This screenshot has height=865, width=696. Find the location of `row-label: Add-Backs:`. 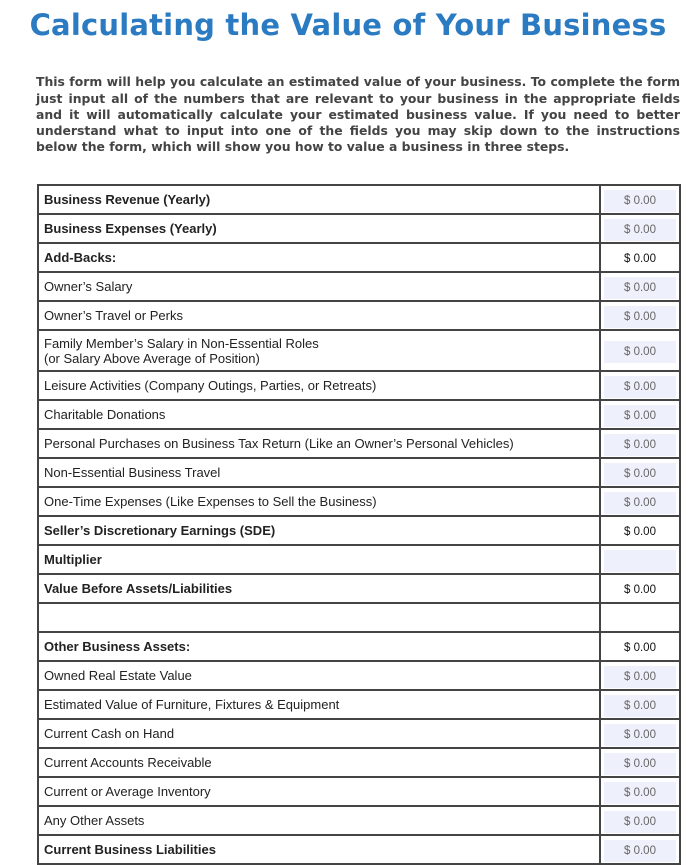

row-label: Add-Backs: is located at coordinates (319, 257).